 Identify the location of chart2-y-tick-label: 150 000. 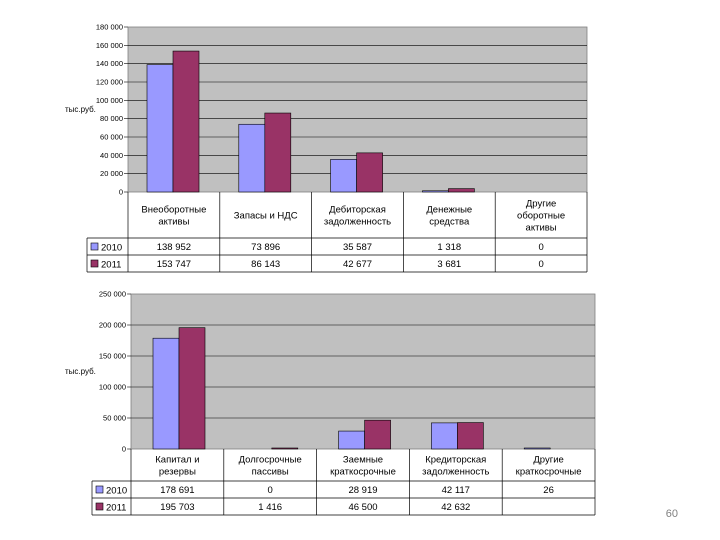
(112, 356).